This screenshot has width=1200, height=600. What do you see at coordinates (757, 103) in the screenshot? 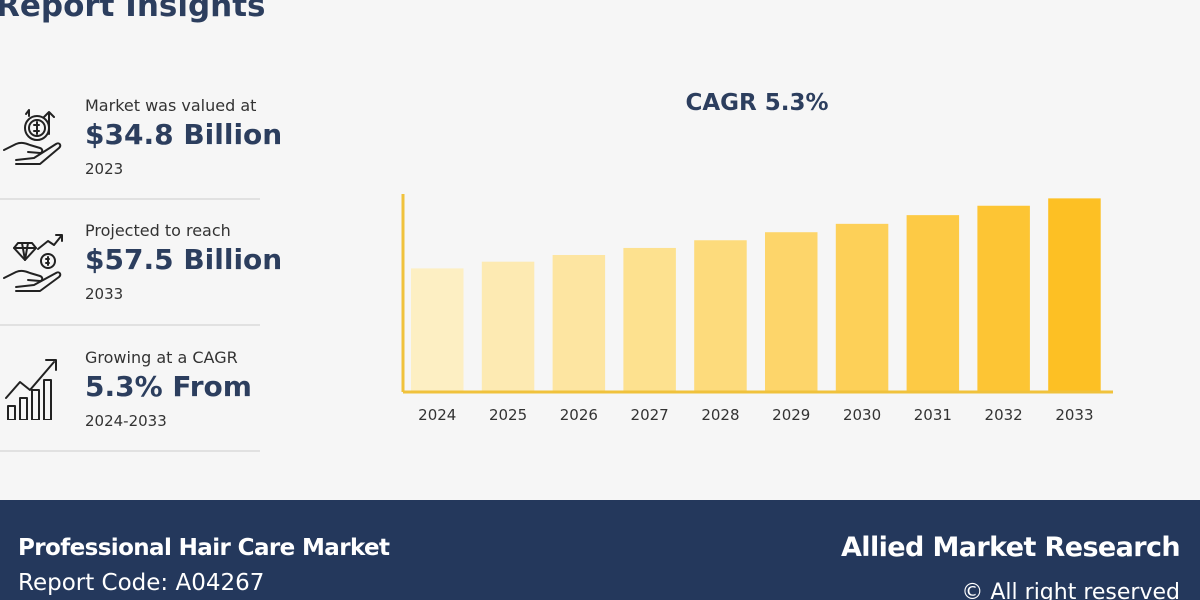
I see `chart-title: CAGR 5.3%` at bounding box center [757, 103].